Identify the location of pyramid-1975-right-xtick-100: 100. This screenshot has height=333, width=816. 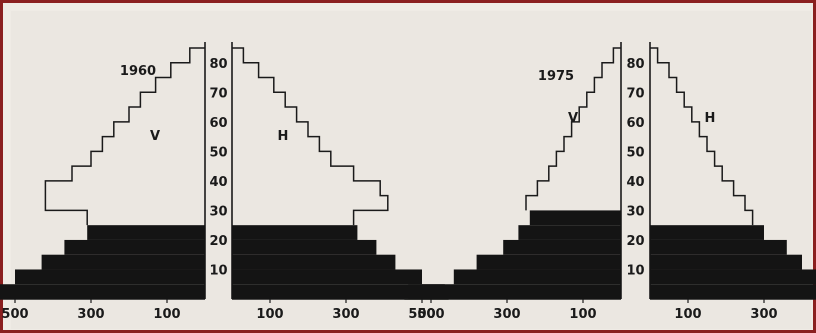
(687, 314).